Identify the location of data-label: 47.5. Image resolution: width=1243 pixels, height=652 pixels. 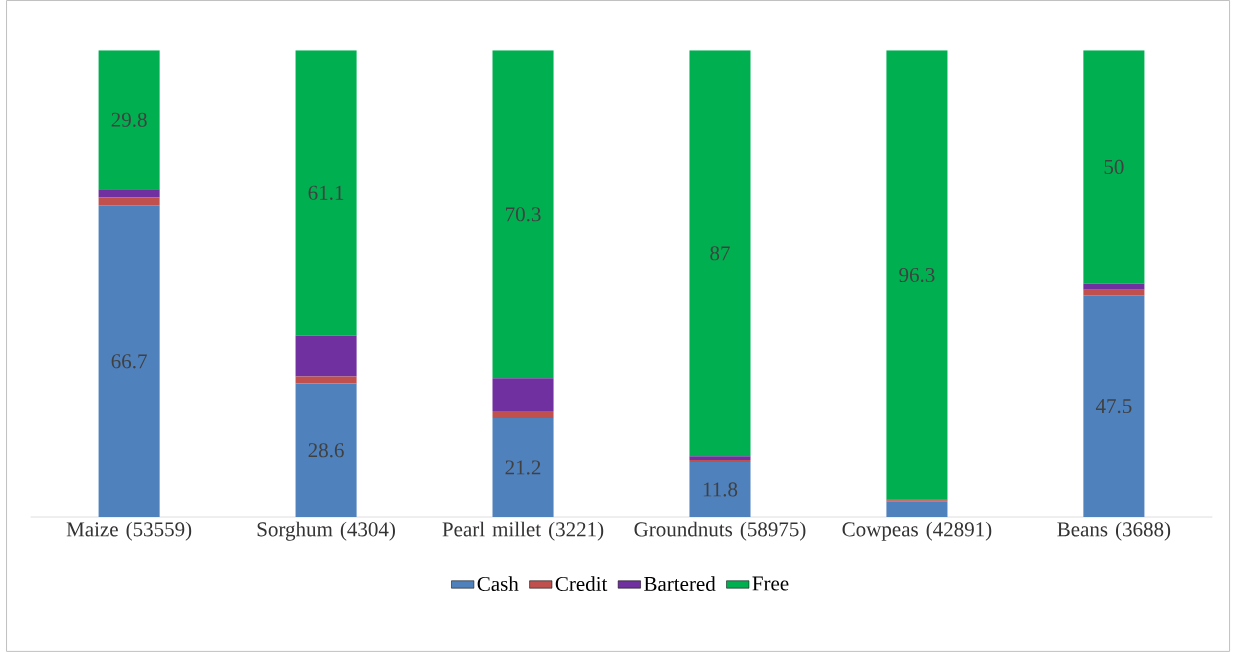
(1113, 406).